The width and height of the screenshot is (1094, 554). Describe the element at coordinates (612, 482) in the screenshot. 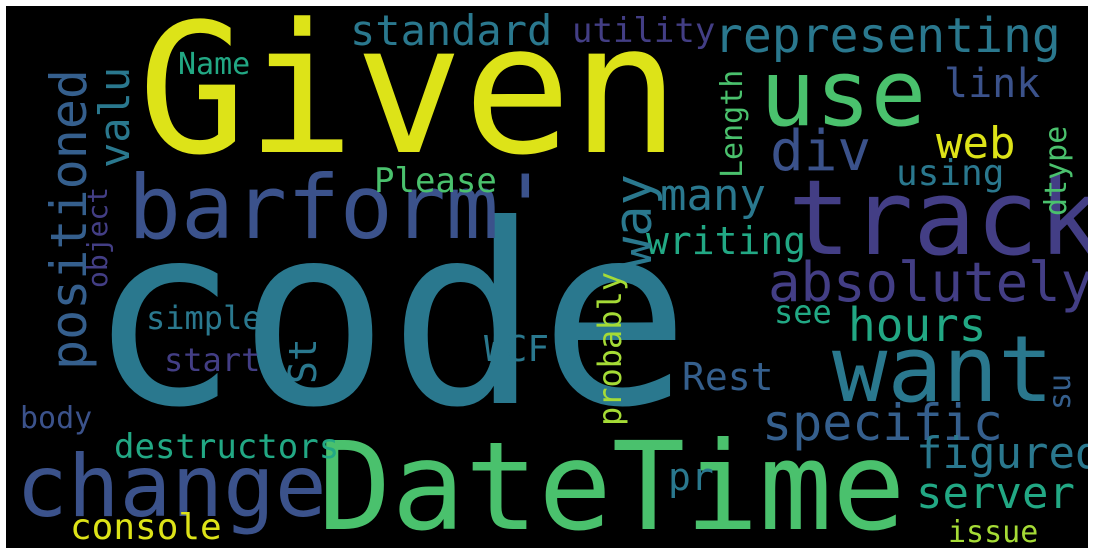

I see `word-datetime: DateTime` at that location.